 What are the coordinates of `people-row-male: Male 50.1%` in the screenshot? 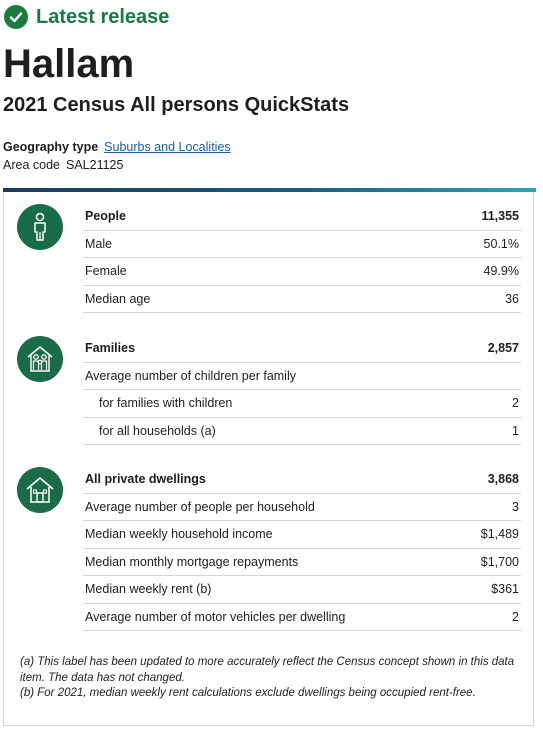 It's located at (302, 244).